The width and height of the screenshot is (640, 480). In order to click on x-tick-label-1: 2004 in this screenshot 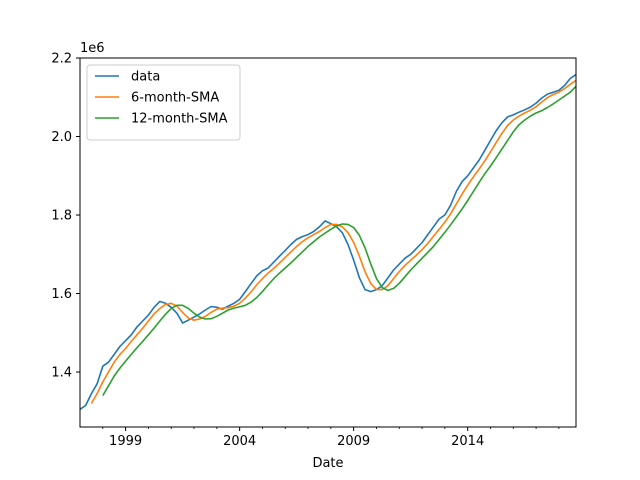, I will do `click(239, 441)`.